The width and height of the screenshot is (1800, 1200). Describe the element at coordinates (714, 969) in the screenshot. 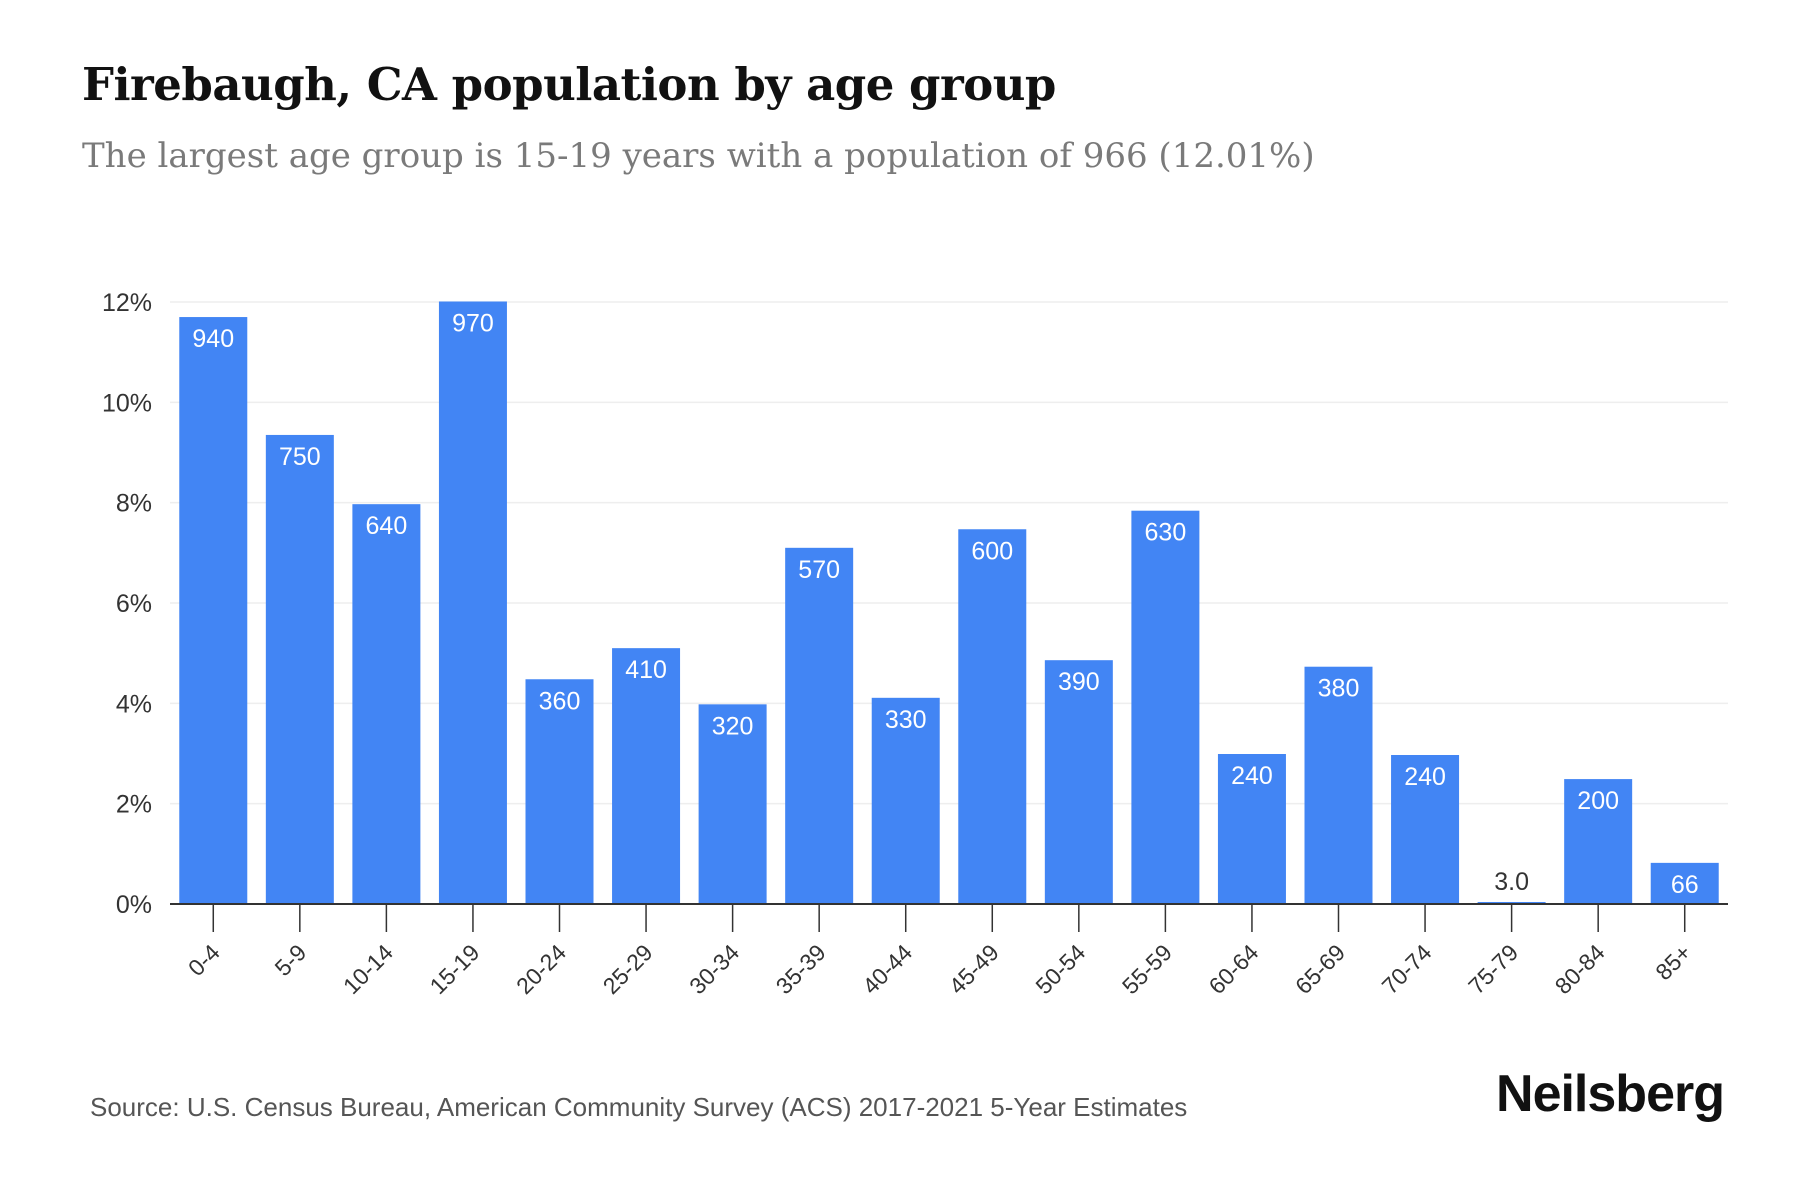

I see `x-tick-label: 30-34` at that location.